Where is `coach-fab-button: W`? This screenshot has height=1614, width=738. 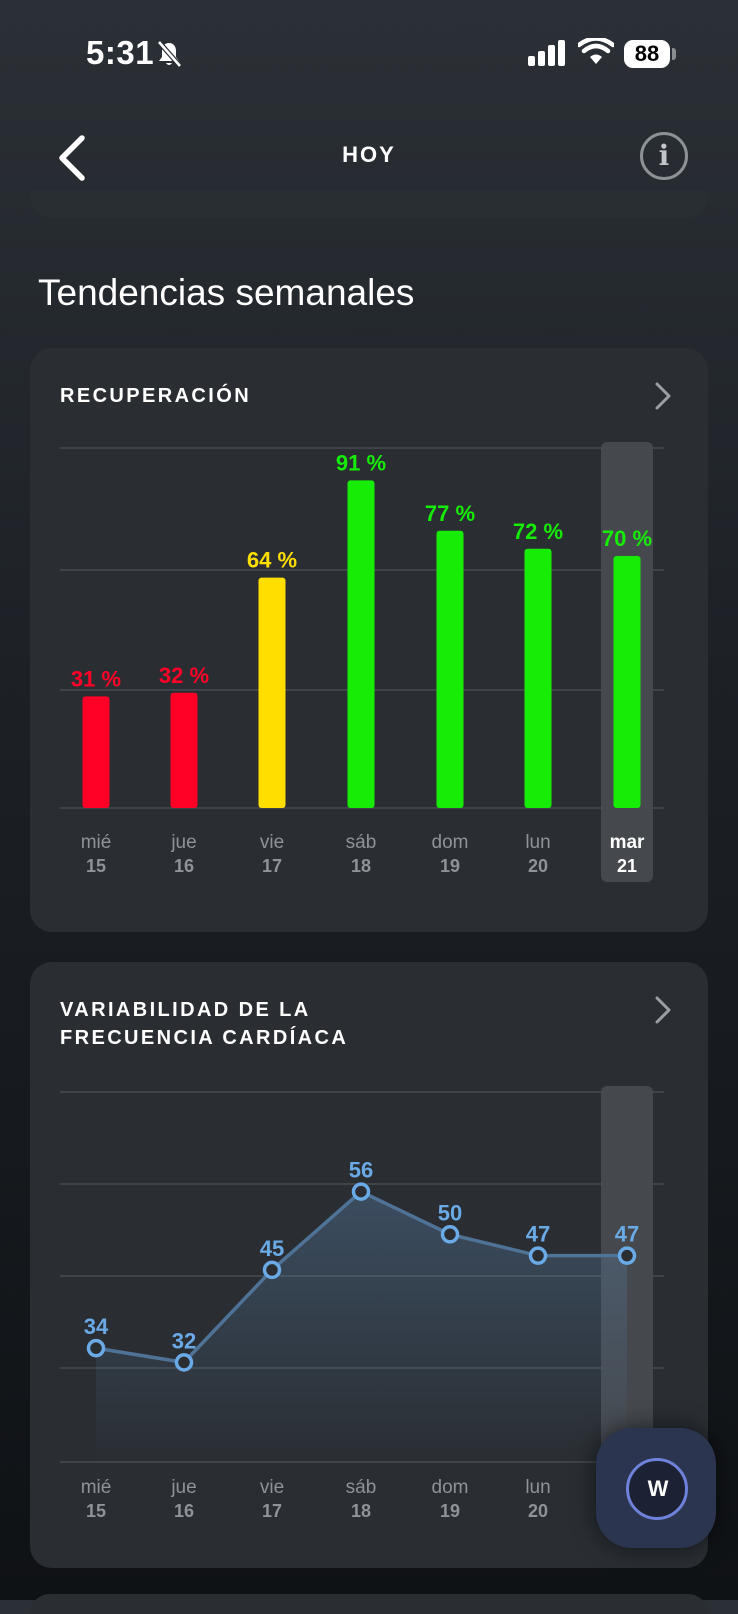 coach-fab-button: W is located at coordinates (656, 1488).